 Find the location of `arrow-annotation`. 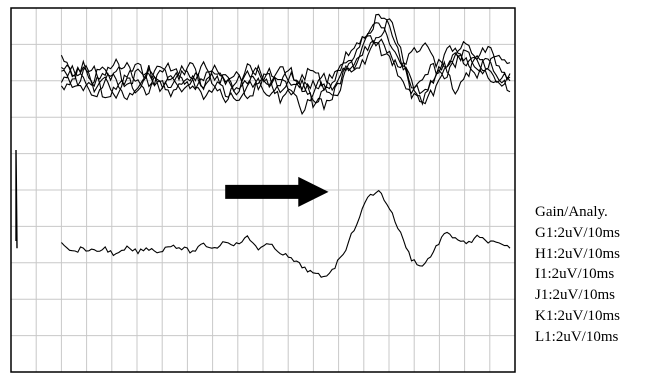

arrow-annotation is located at coordinates (277, 191).